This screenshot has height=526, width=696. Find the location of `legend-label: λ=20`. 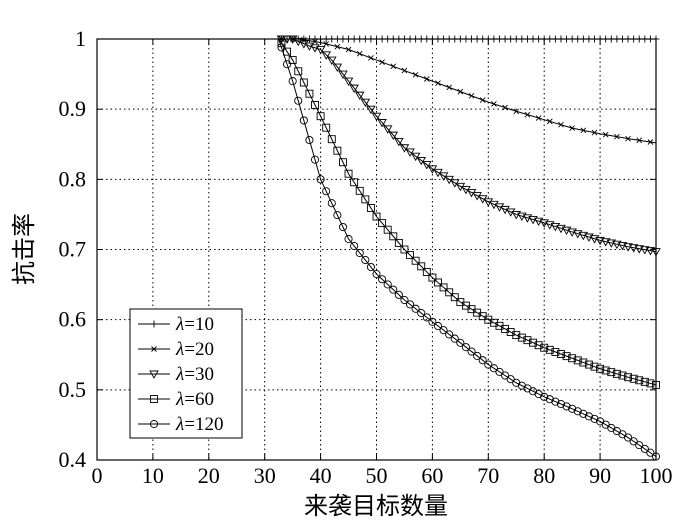

legend-label: λ=20 is located at coordinates (194, 349).